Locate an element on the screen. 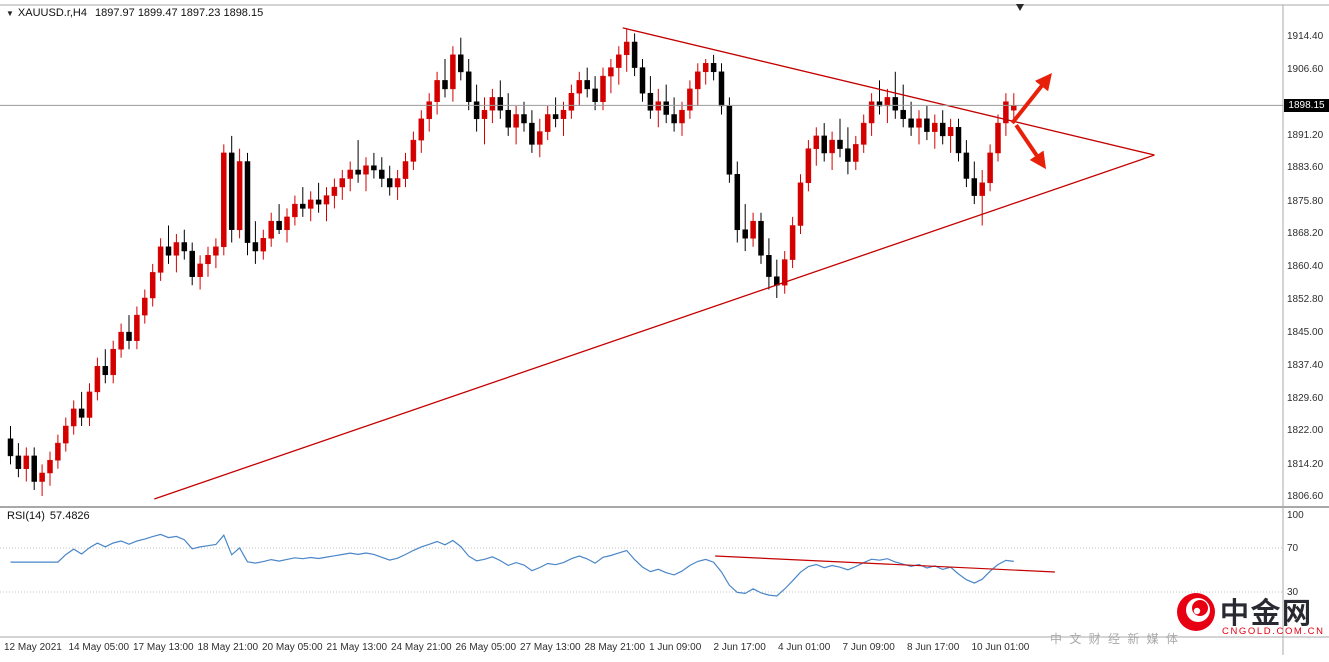 Image resolution: width=1329 pixels, height=662 pixels. time-axis-label: 21 May 13:00 is located at coordinates (357, 647).